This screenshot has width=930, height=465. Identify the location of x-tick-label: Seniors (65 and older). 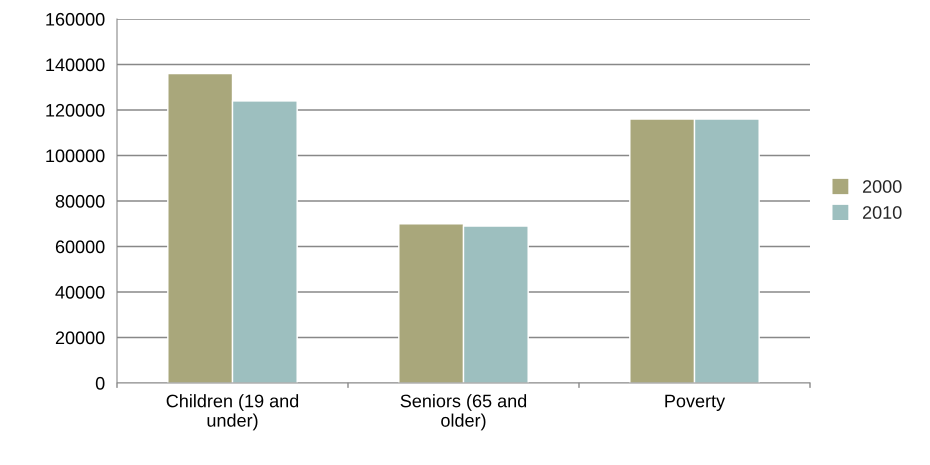
(463, 412).